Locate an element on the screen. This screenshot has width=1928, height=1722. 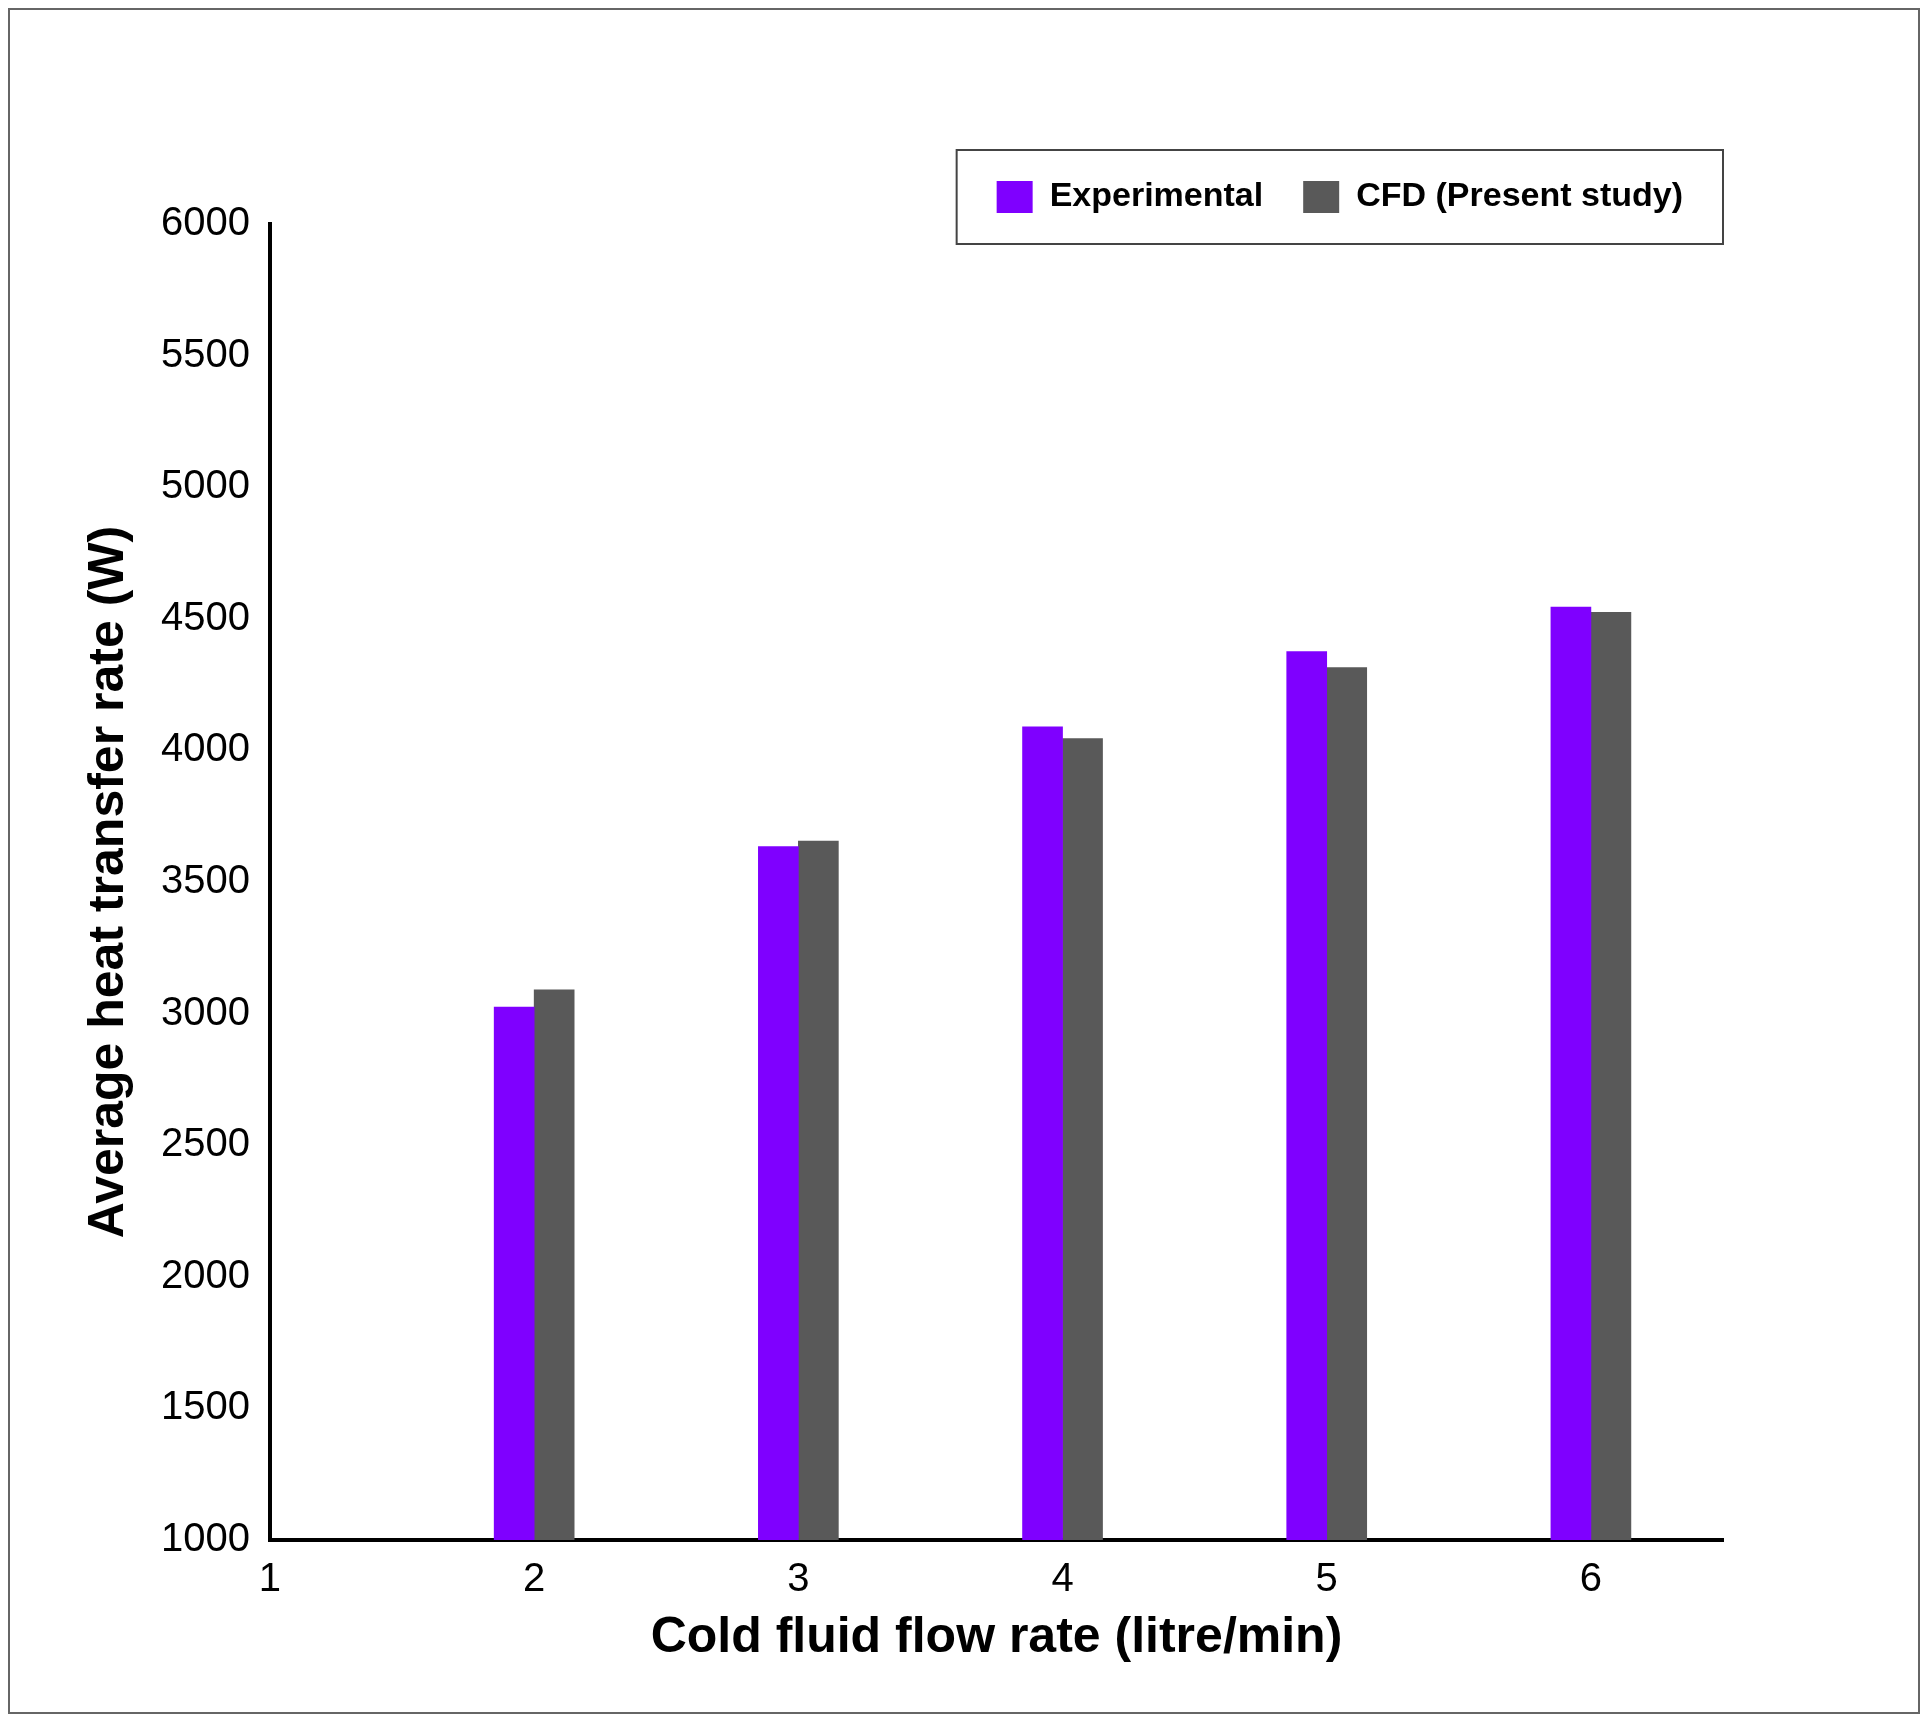
x-tick-label: 3 is located at coordinates (798, 1577).